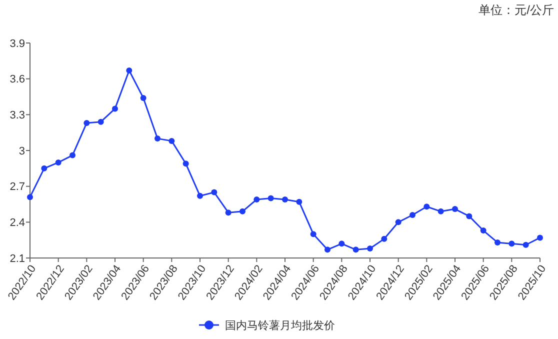  I want to click on y-tick-label: 2.4, so click(17, 223).